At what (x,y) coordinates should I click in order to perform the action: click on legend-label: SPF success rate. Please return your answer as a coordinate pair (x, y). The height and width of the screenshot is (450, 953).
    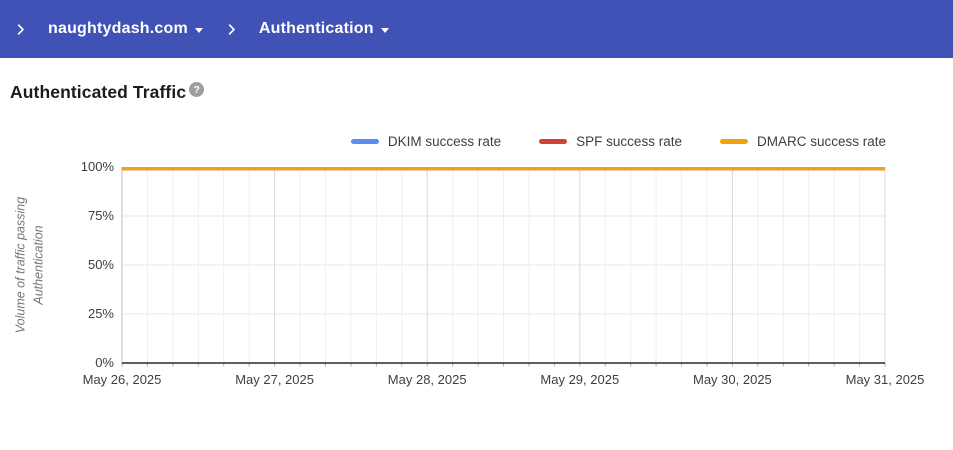
    Looking at the image, I should click on (629, 141).